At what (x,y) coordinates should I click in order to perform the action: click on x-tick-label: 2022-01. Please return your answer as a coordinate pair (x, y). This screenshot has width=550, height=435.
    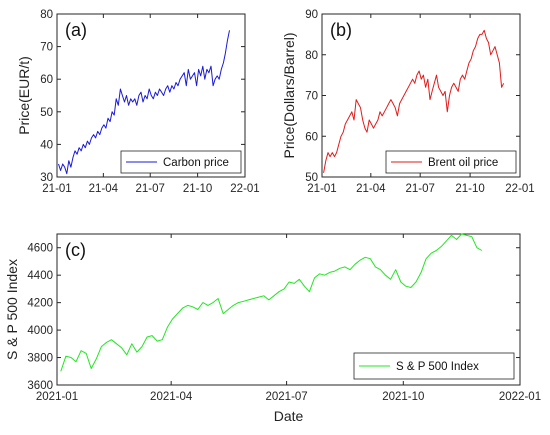
    Looking at the image, I should click on (520, 397).